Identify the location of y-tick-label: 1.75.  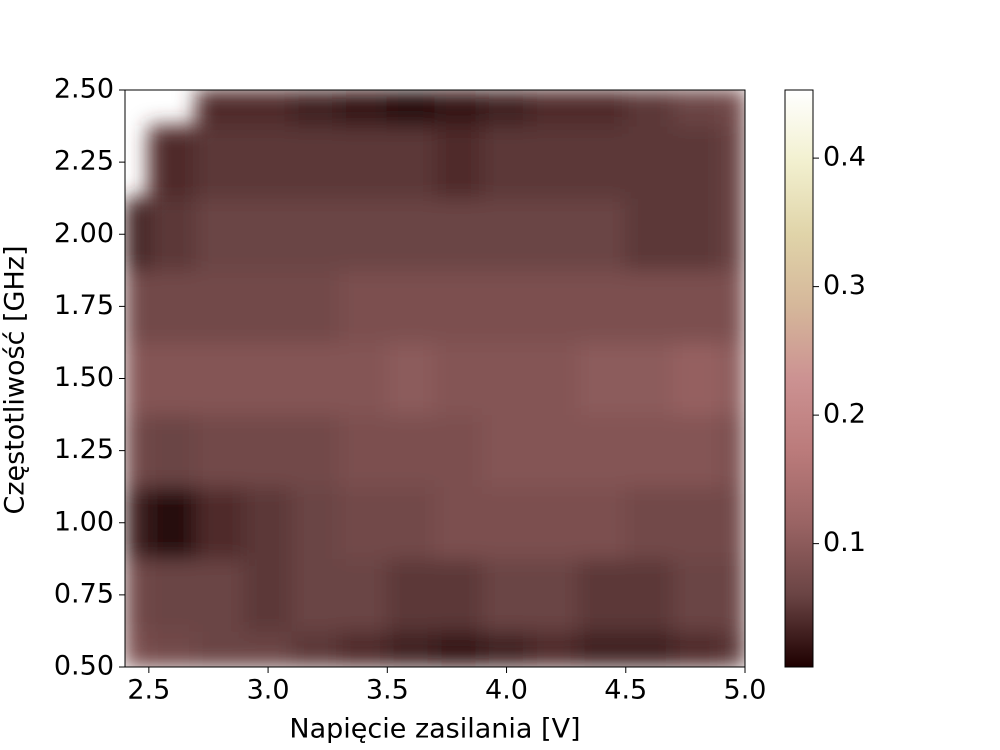
(84, 305).